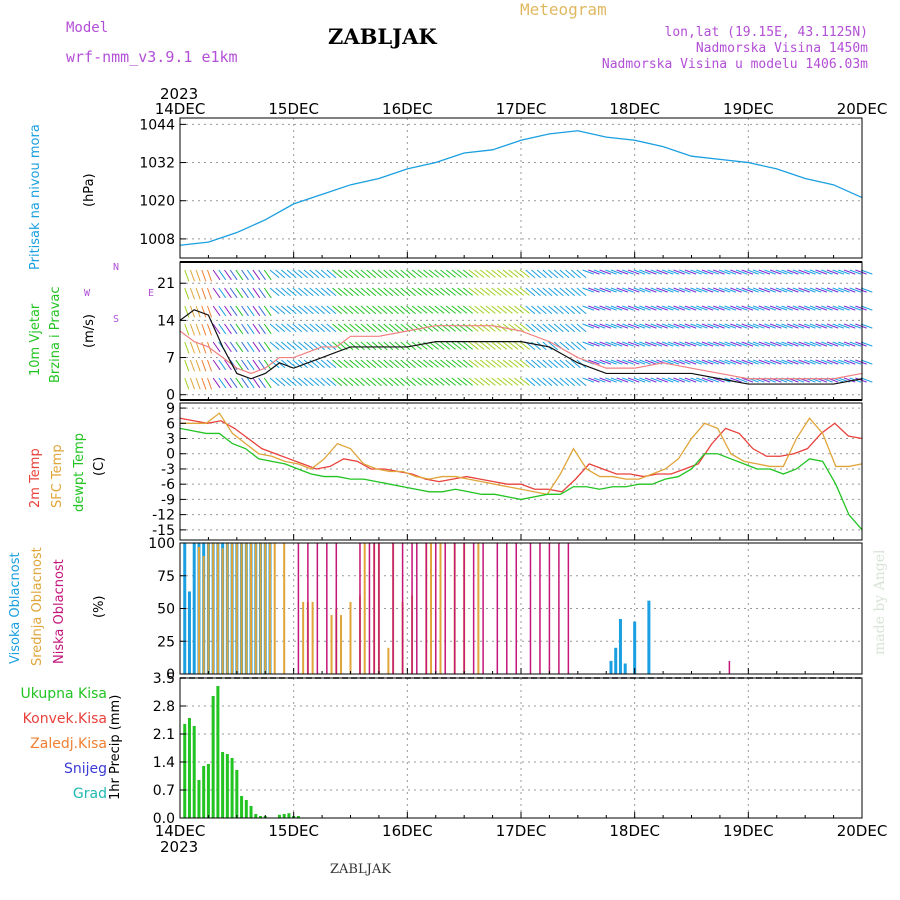 This screenshot has height=900, width=900. What do you see at coordinates (521, 347) in the screenshot?
I see `wind-speed-line` at bounding box center [521, 347].